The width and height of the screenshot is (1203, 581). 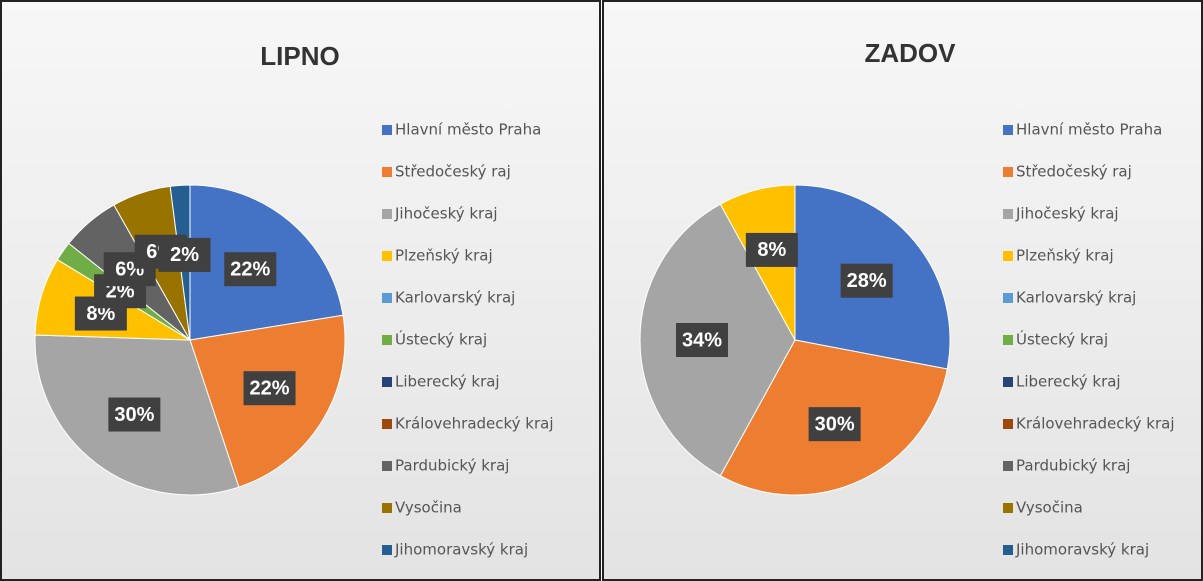 I want to click on data-label: 2%, so click(x=184, y=255).